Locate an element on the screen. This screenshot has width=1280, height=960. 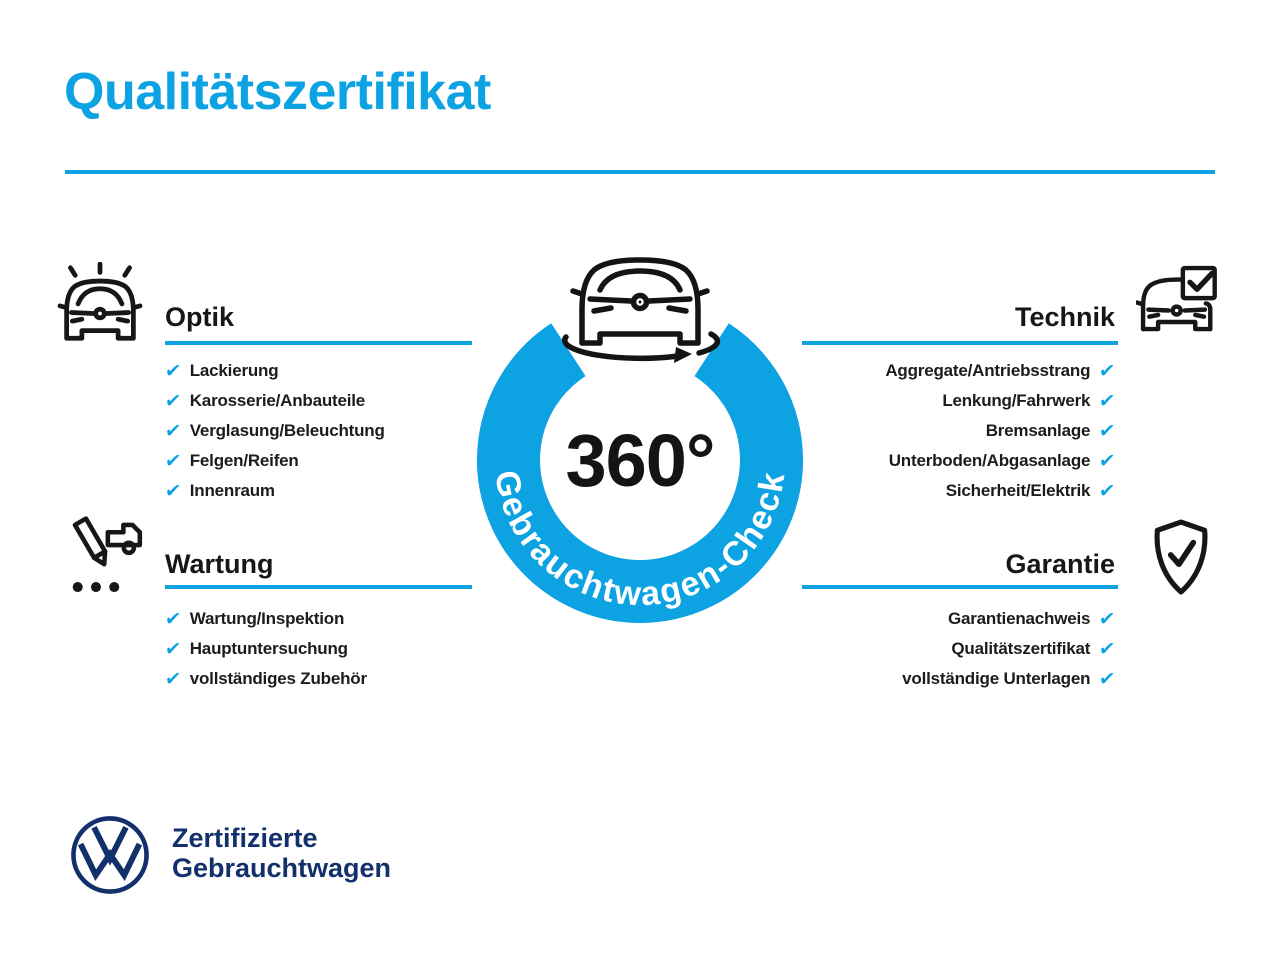
checklist-item-label: Bremsanlage is located at coordinates (1038, 430).